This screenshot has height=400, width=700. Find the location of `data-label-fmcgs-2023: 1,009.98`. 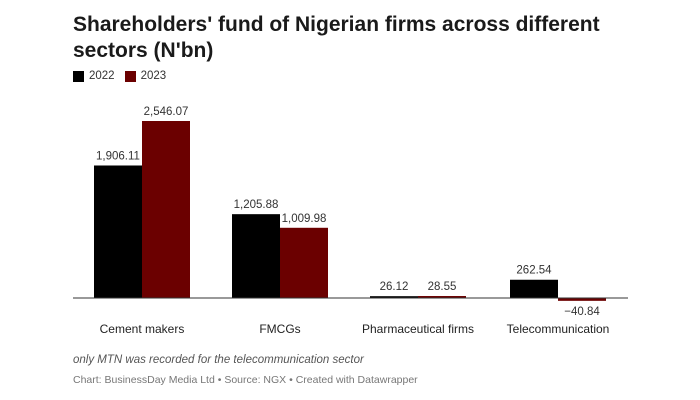

data-label-fmcgs-2023: 1,009.98 is located at coordinates (304, 219).